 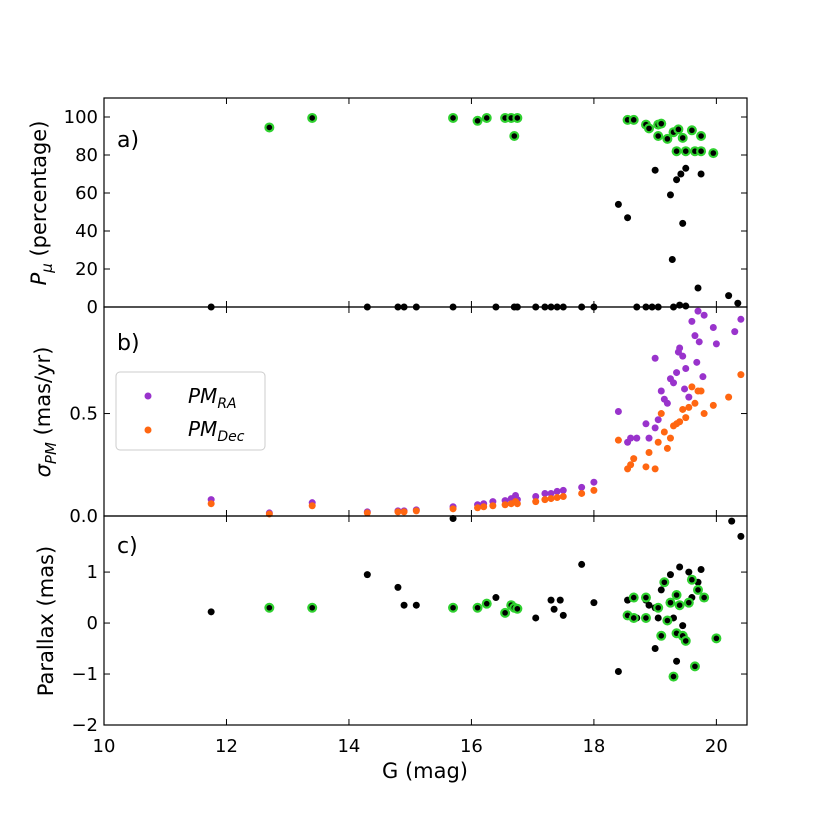 I want to click on panel-b-ytick-label: 0.5, so click(x=83, y=414).